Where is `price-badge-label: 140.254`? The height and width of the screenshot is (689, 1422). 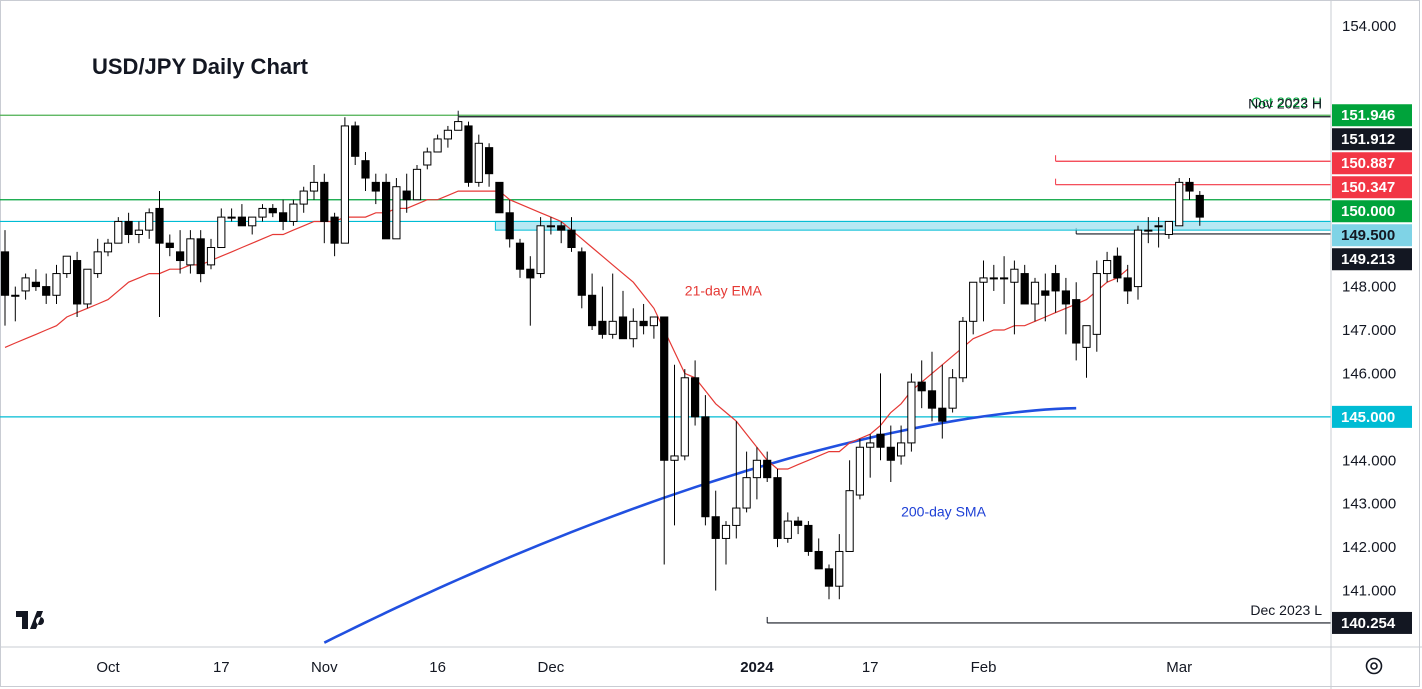
price-badge-label: 140.254 is located at coordinates (1368, 623).